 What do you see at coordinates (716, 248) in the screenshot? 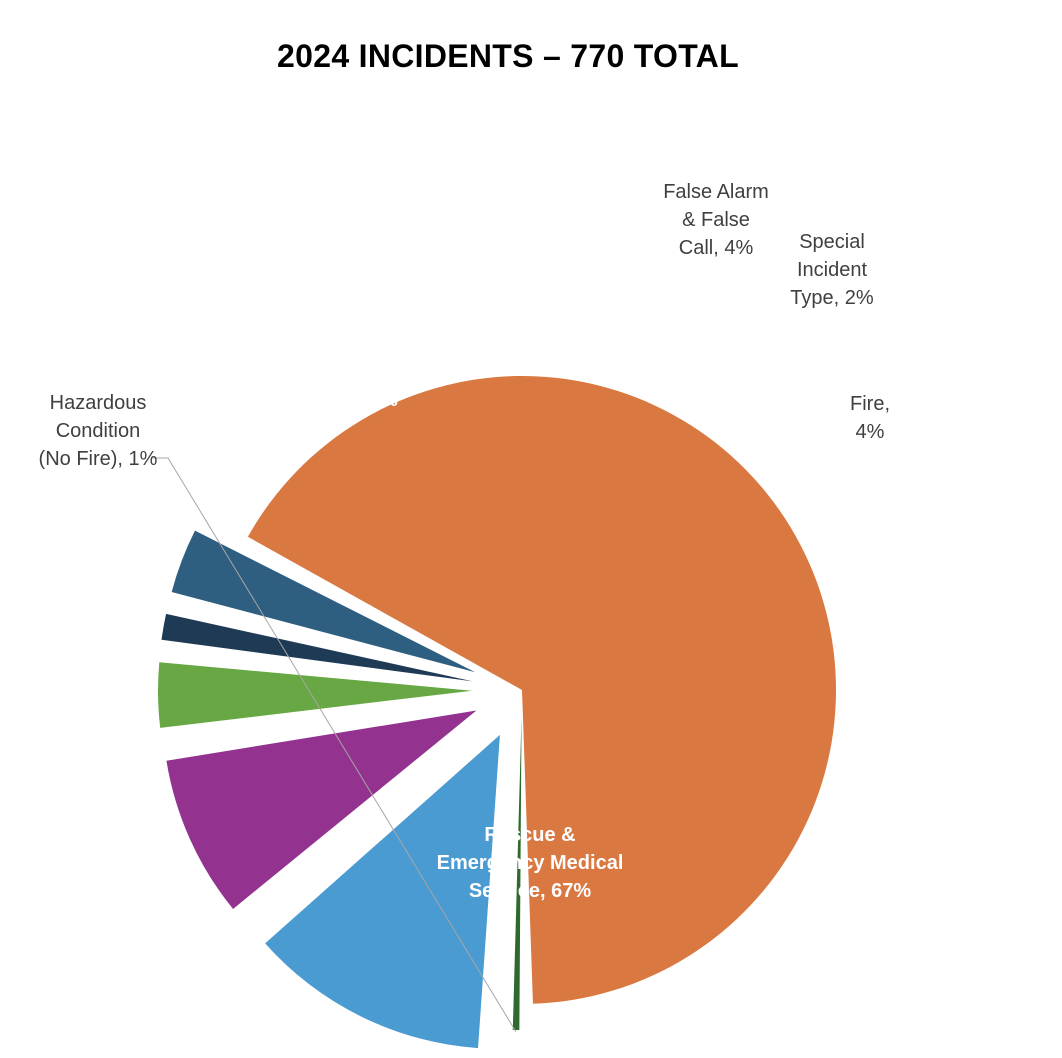
I see `slice-label-line: Call, 4%` at bounding box center [716, 248].